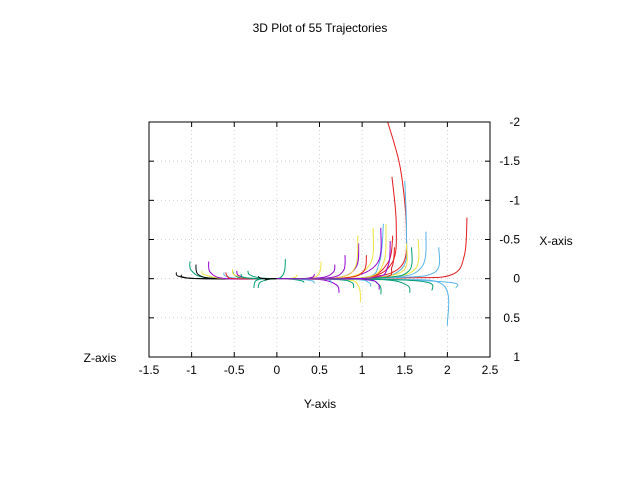  Describe the element at coordinates (191, 370) in the screenshot. I see `x-tick-label: -1` at that location.